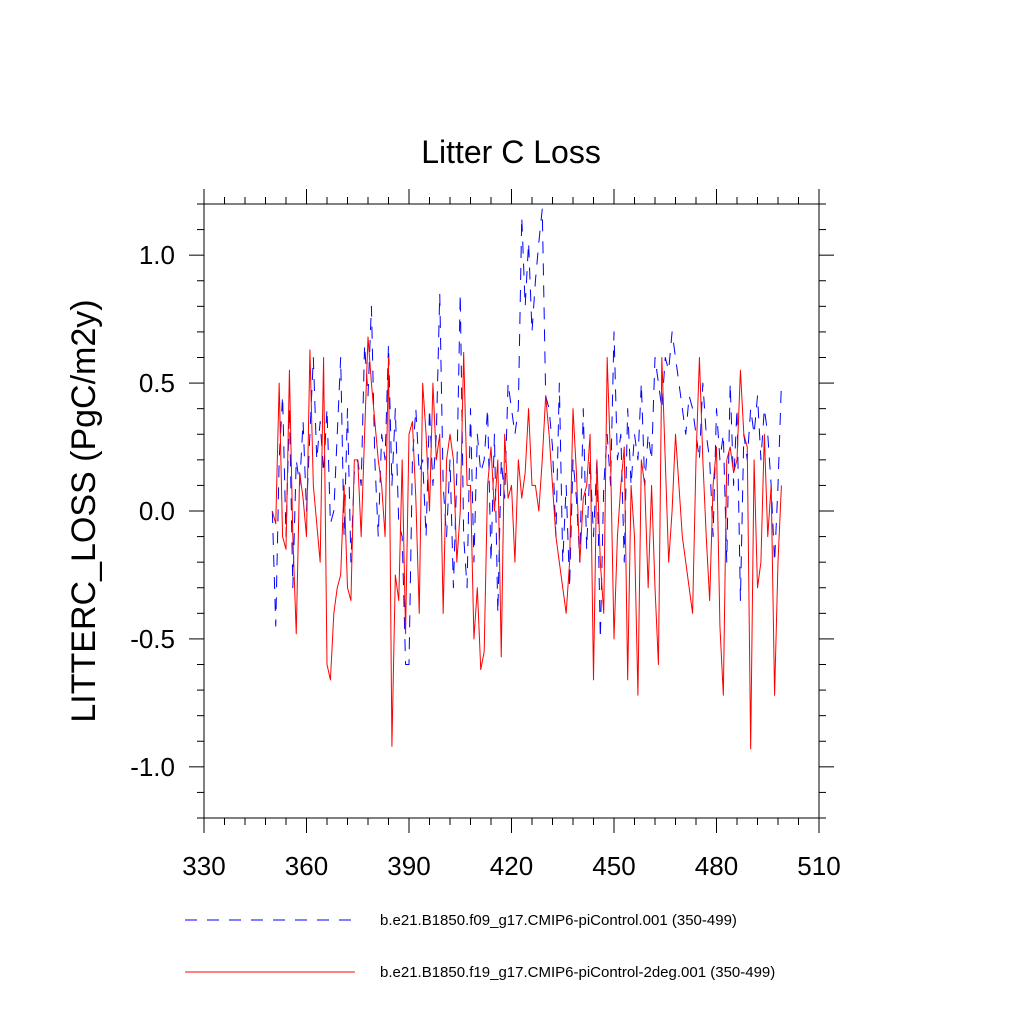 This screenshot has height=1024, width=1024. What do you see at coordinates (157, 255) in the screenshot?
I see `y-tick-label: 1.0` at bounding box center [157, 255].